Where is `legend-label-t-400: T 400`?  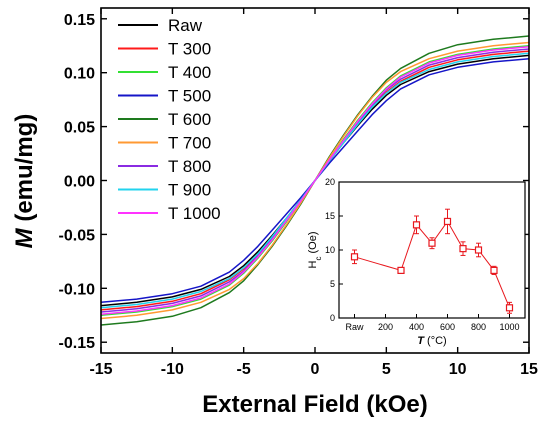
legend-label-t-400: T 400 is located at coordinates (189, 72).